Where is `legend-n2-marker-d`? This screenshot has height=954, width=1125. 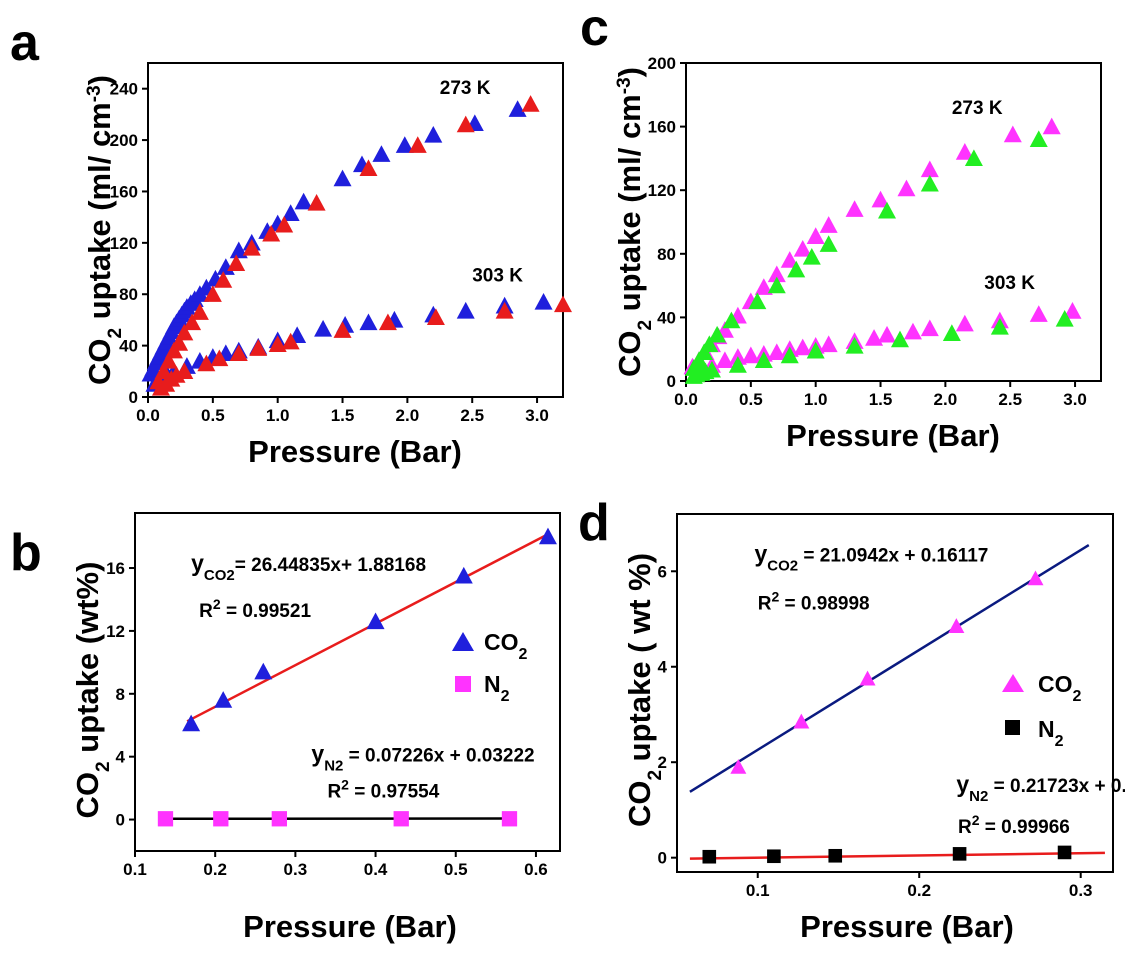
legend-n2-marker-d is located at coordinates (1012, 727).